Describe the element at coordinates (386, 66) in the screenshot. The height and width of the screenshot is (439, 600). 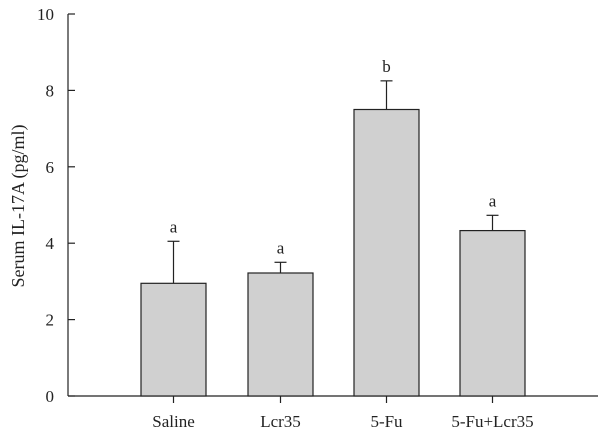
I see `significance-label: b` at that location.